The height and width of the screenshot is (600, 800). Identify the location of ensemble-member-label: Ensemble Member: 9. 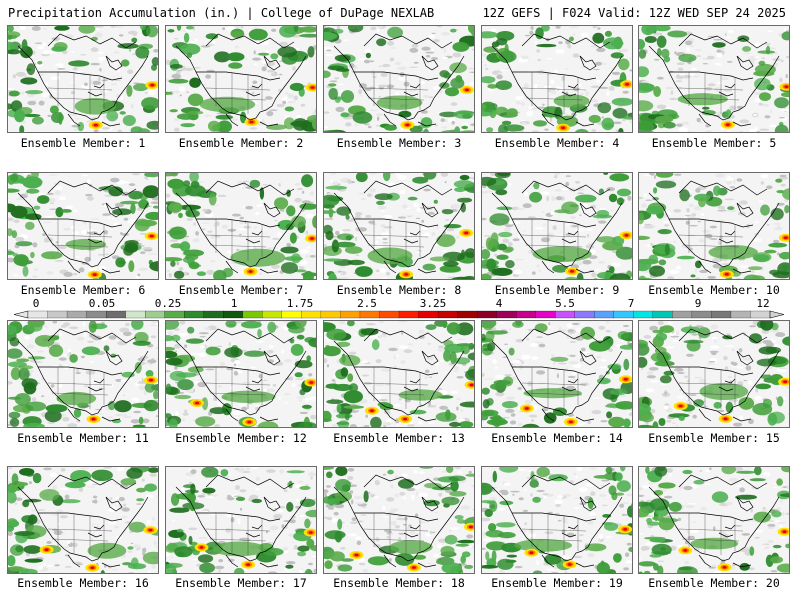
(557, 290).